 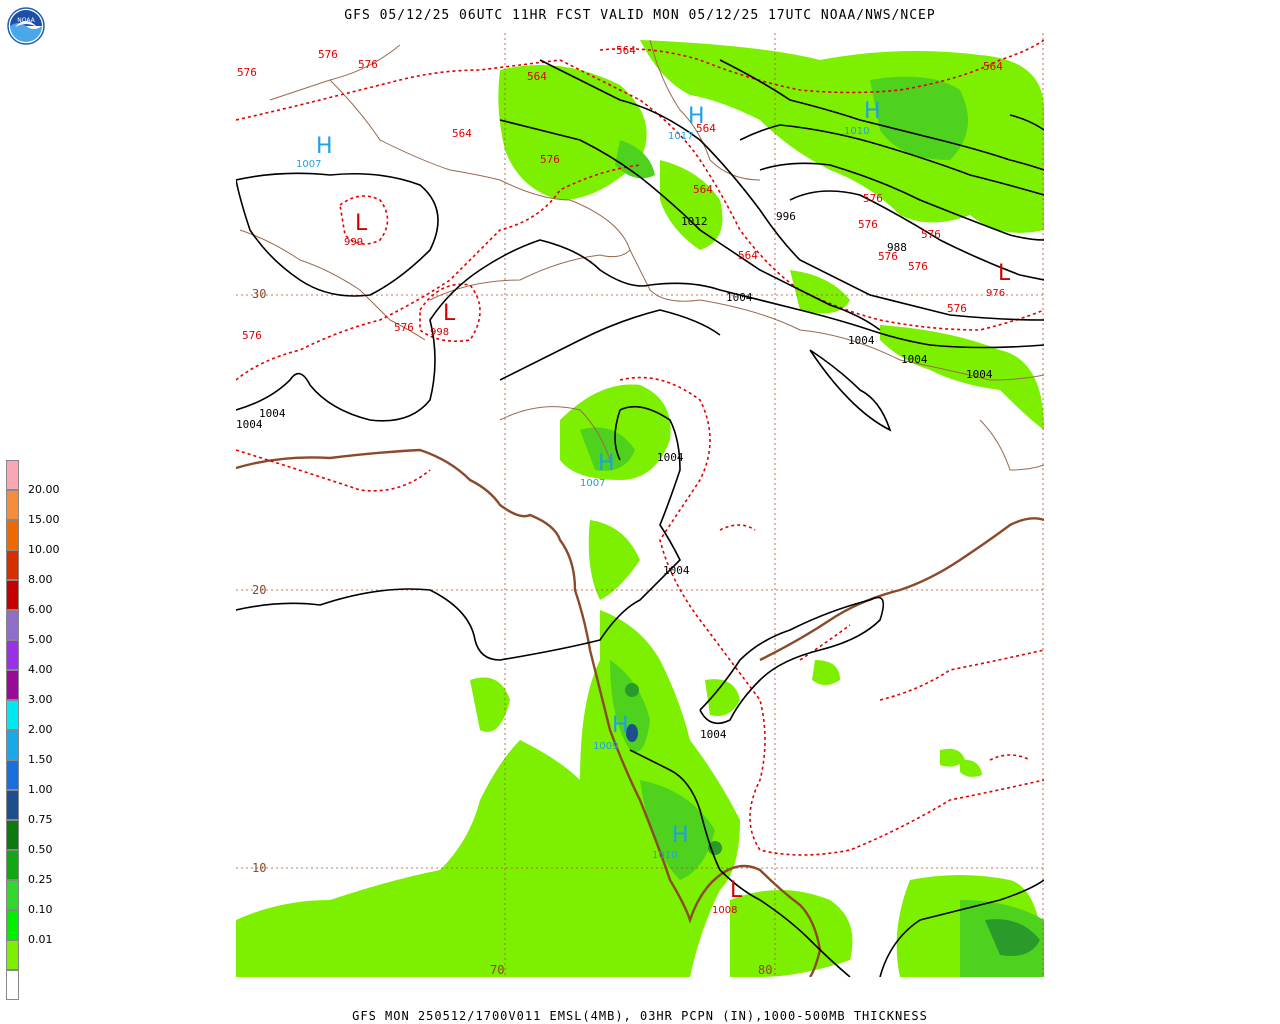 I want to click on legend-label: 0.10, so click(x=40, y=909).